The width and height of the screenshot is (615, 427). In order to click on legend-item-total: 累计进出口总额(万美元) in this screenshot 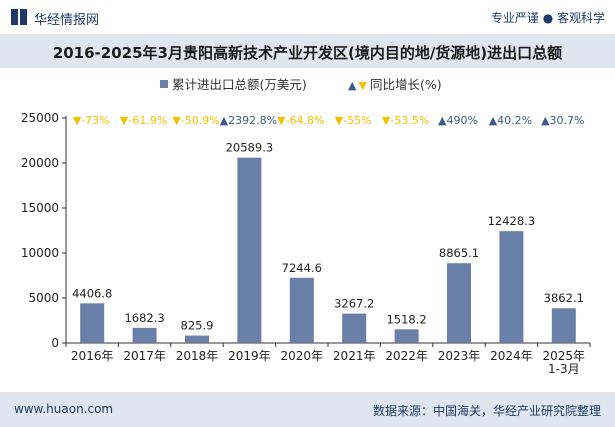, I will do `click(233, 83)`.